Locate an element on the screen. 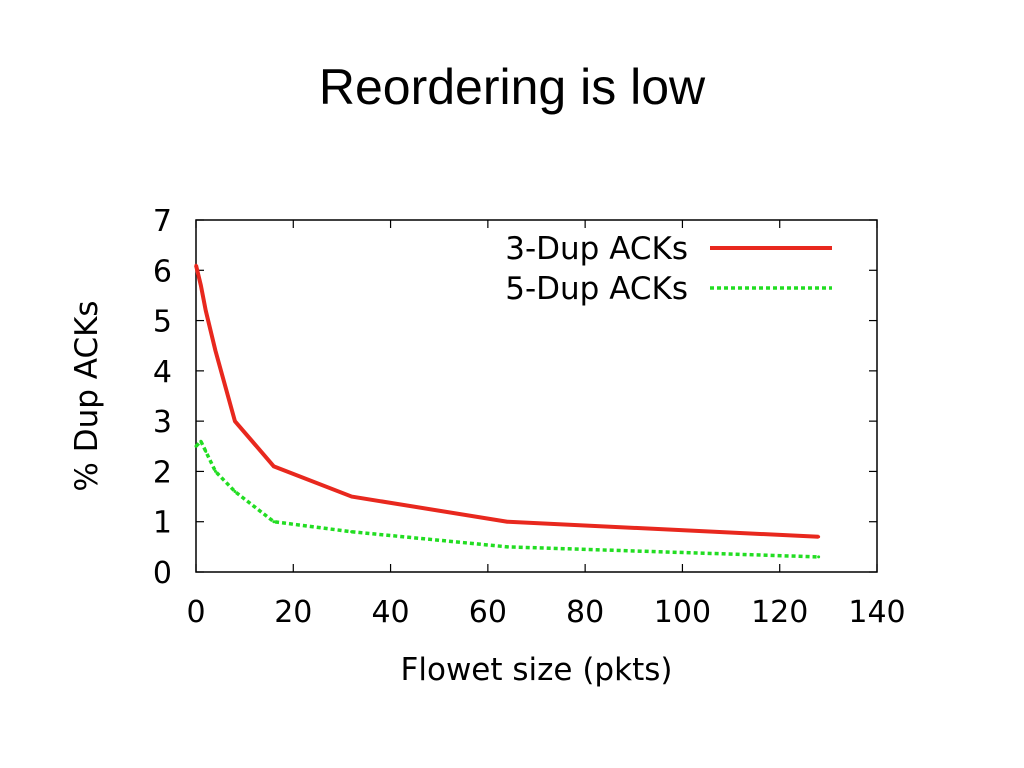 This screenshot has width=1024, height=768. x-tick-label: 140 is located at coordinates (876, 612).